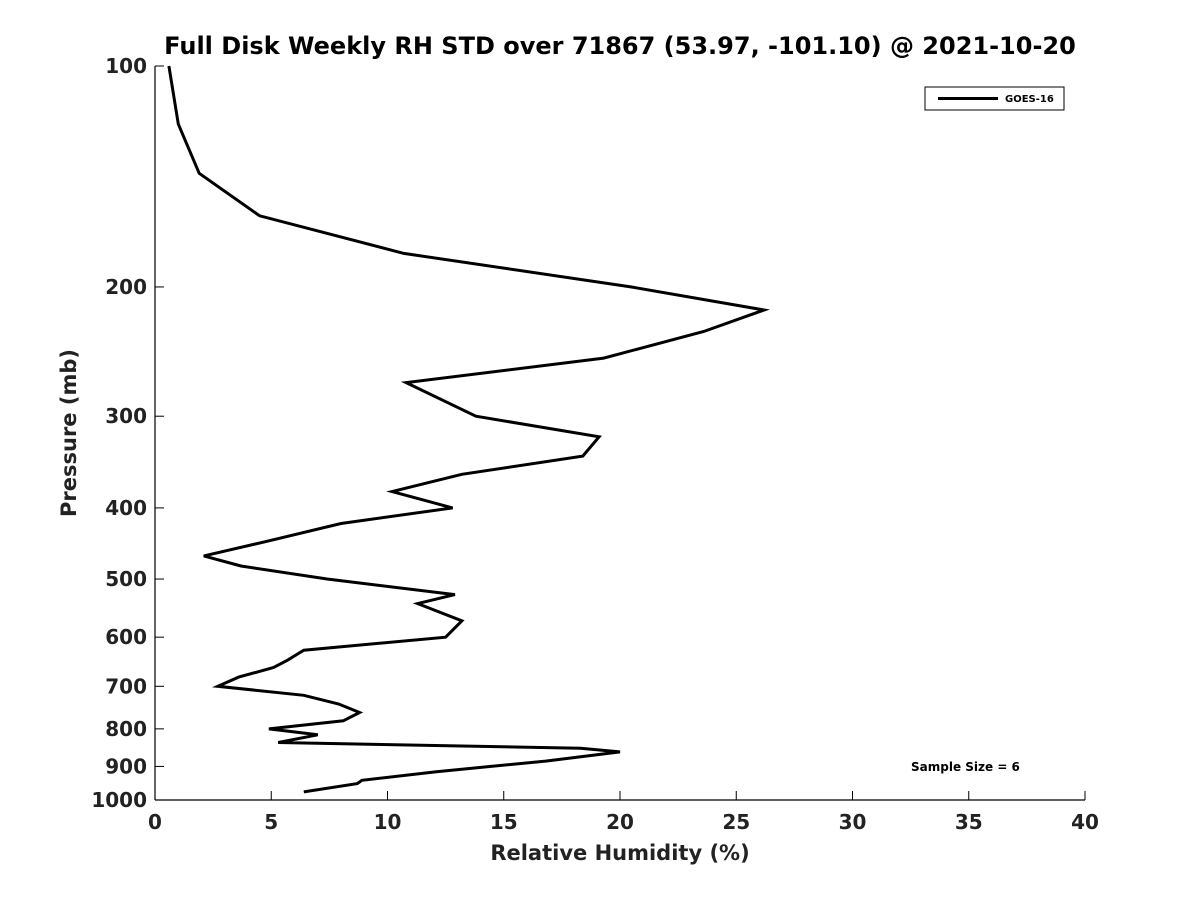 This screenshot has height=900, width=1200. What do you see at coordinates (126, 416) in the screenshot?
I see `y-tick-label: 300` at bounding box center [126, 416].